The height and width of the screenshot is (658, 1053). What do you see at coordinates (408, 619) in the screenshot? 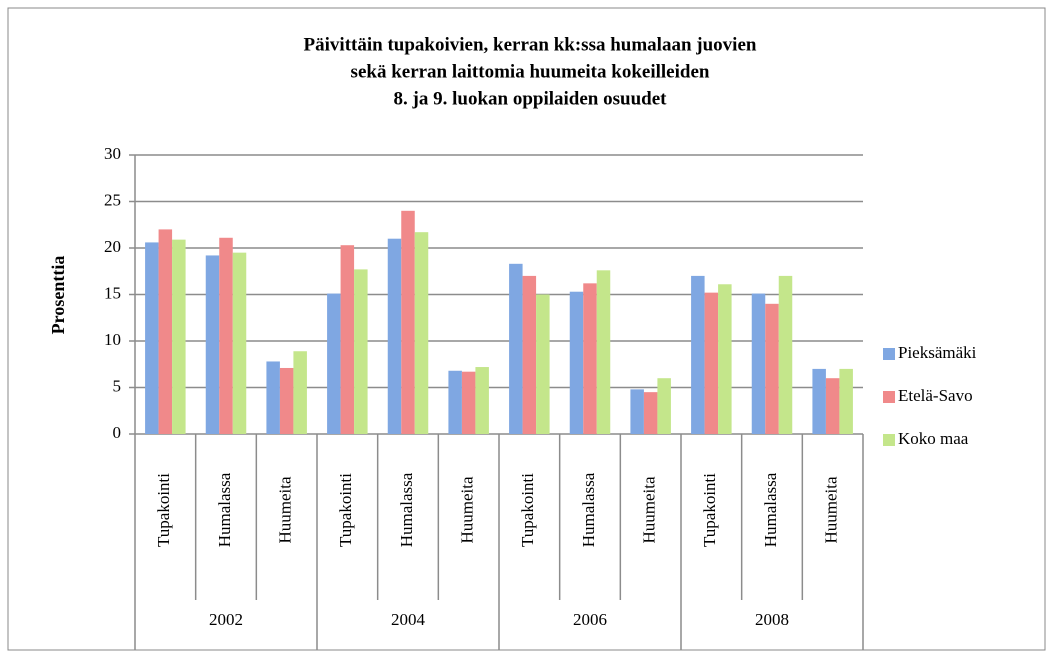
I see `group-label: 2004` at bounding box center [408, 619].